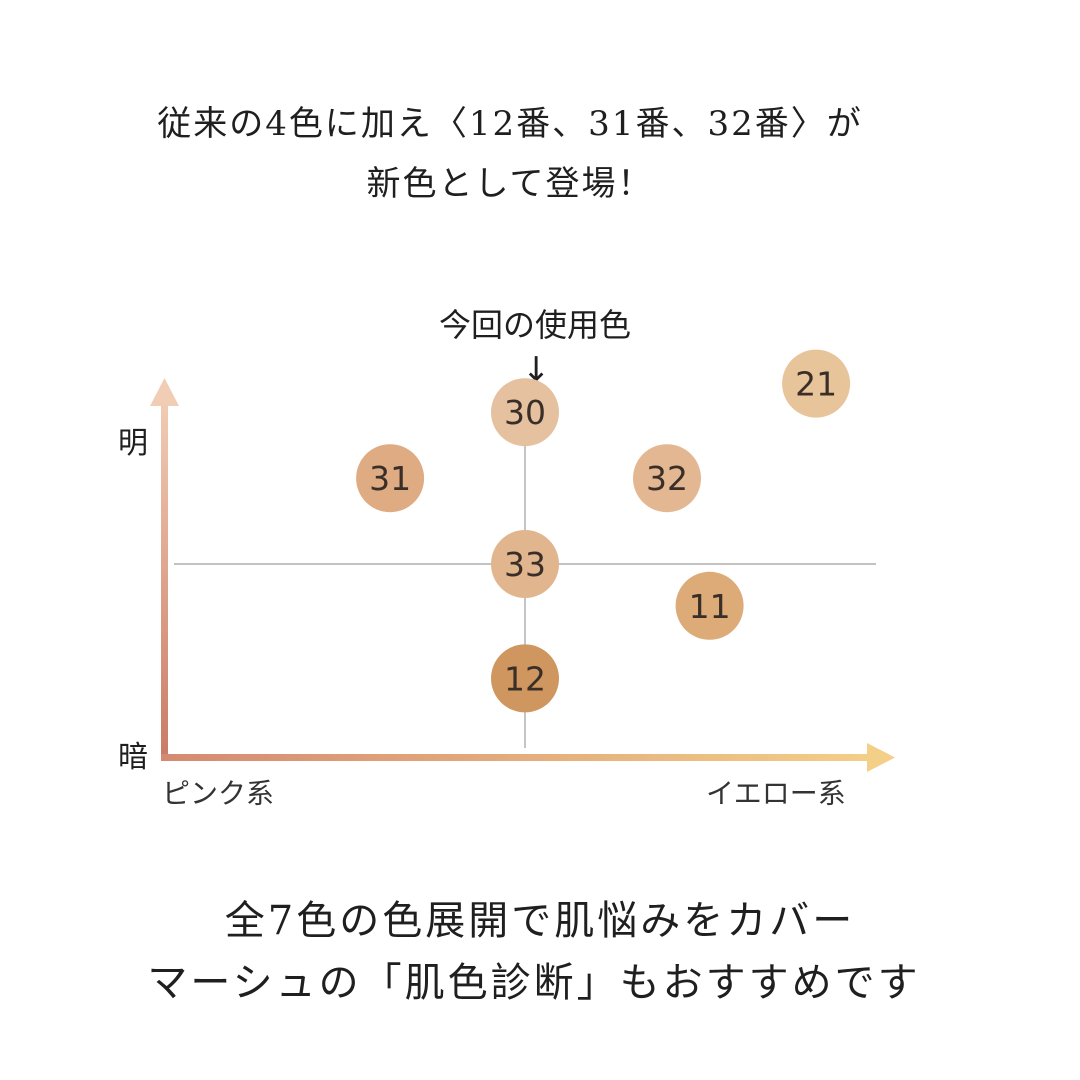  What do you see at coordinates (218, 793) in the screenshot?
I see `x-axis-label-pink: ピンク系` at bounding box center [218, 793].